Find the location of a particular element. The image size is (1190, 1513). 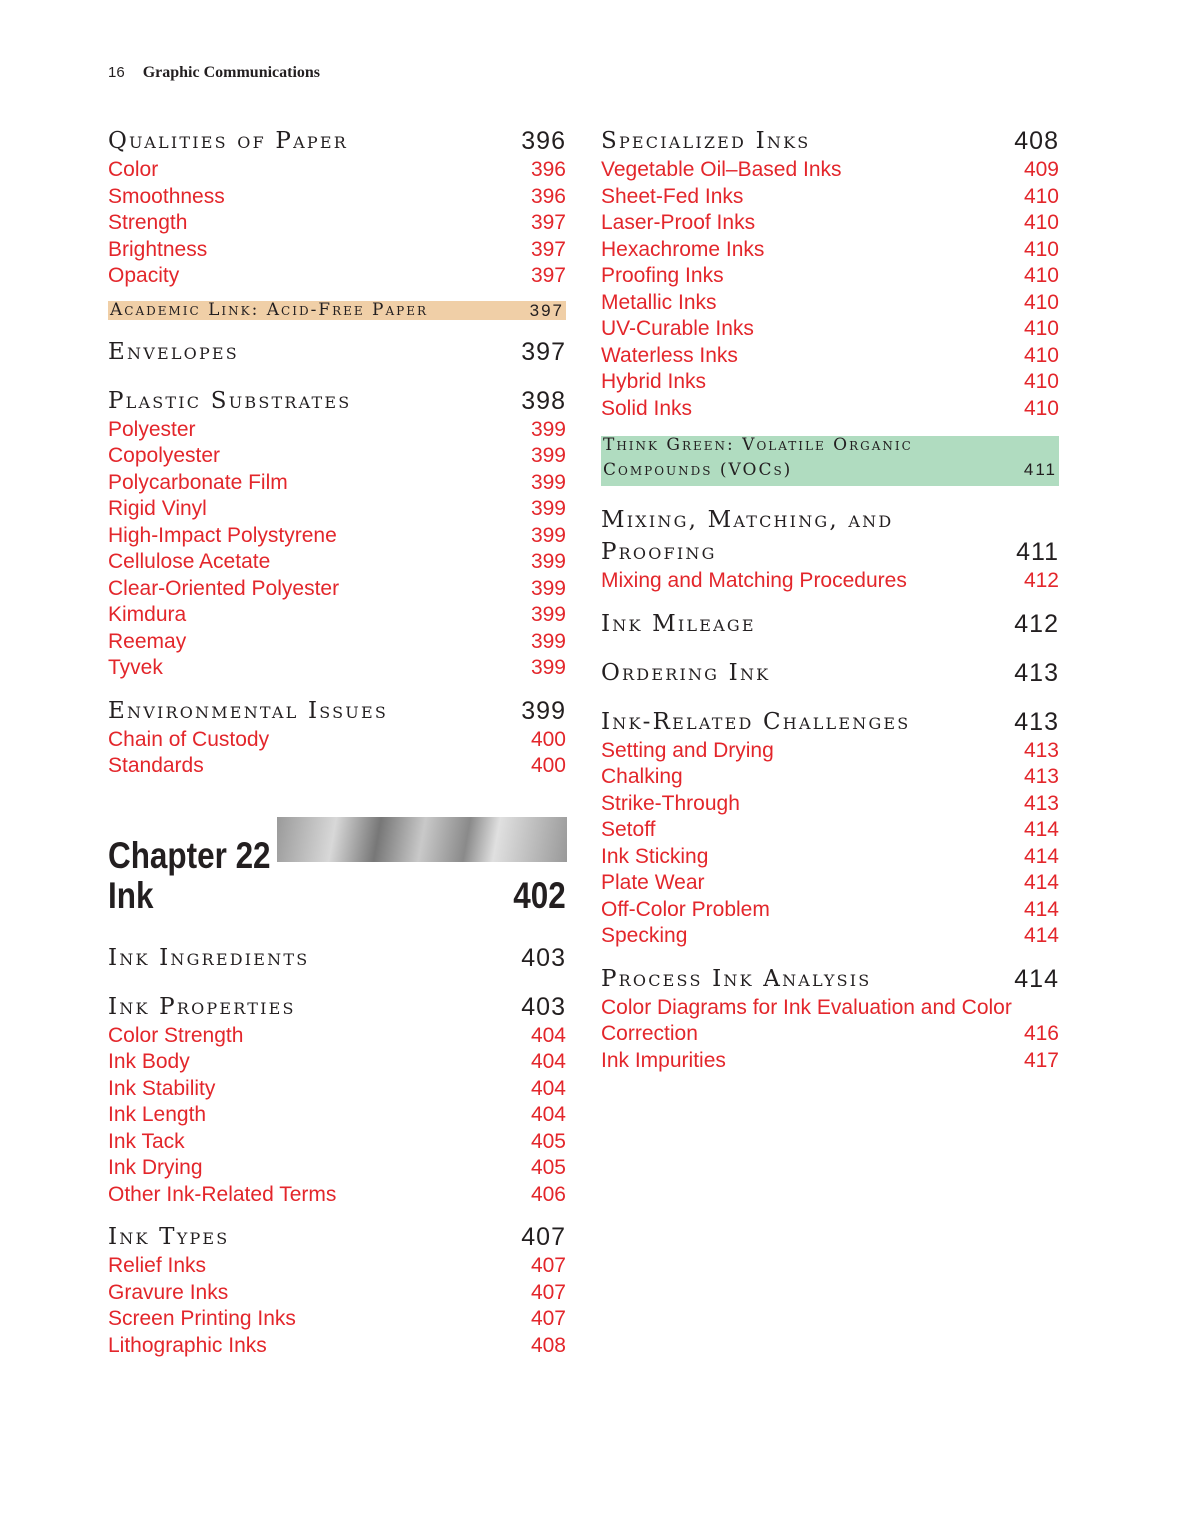

toc-item: Other Ink-Related Terms 406 is located at coordinates (337, 1195).